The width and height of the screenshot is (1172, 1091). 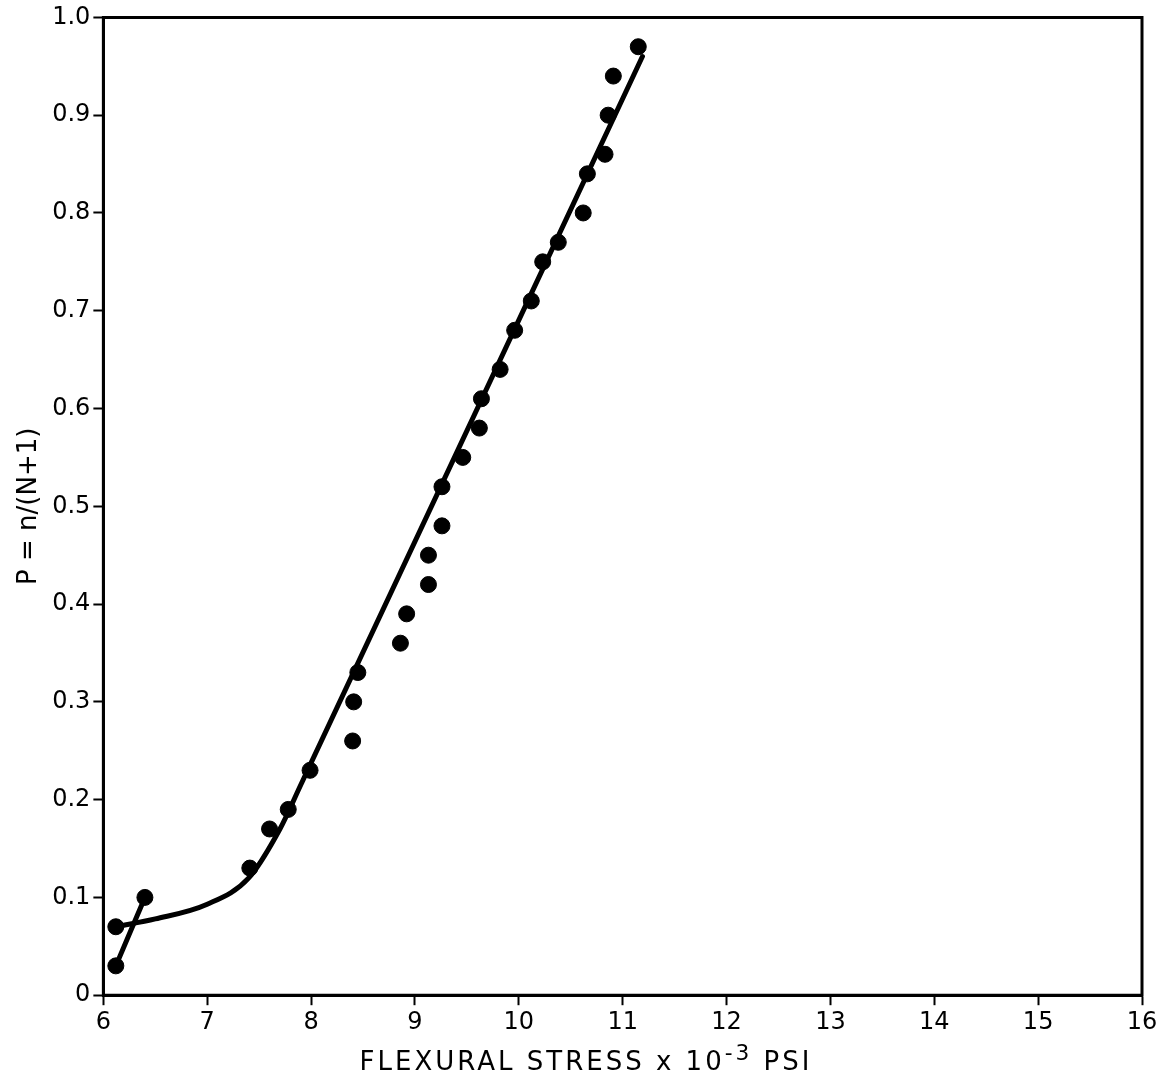 I want to click on x-tick-label: 16, so click(x=1142, y=1020).